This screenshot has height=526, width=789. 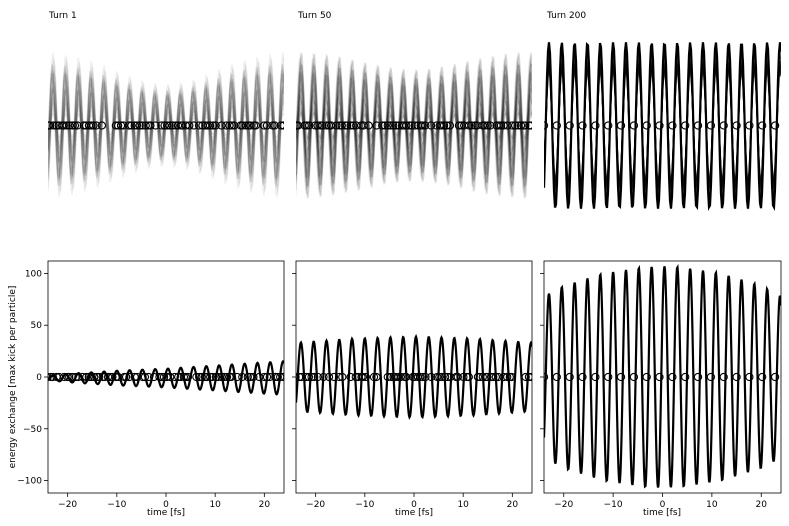 What do you see at coordinates (662, 513) in the screenshot?
I see `x-axis-label-3: time [fs]` at bounding box center [662, 513].